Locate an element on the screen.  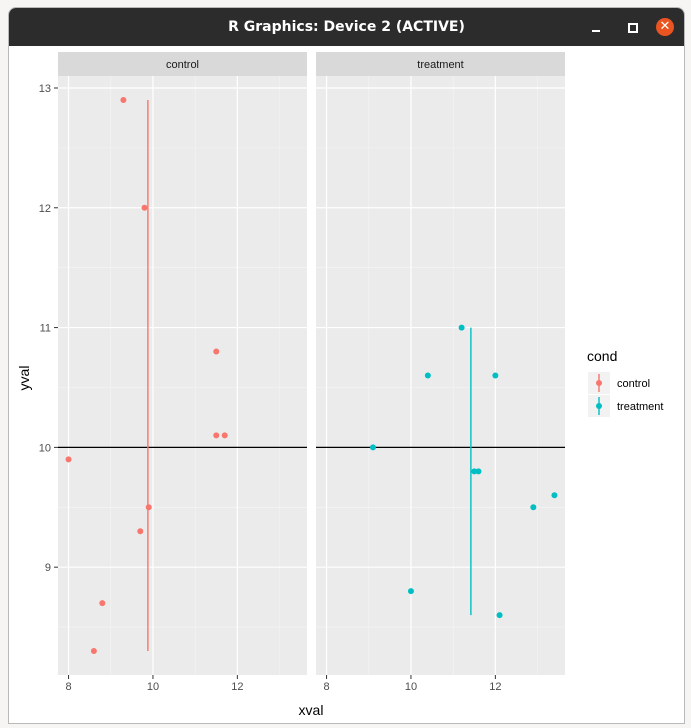
legend: cond control treatment is located at coordinates (625, 382).